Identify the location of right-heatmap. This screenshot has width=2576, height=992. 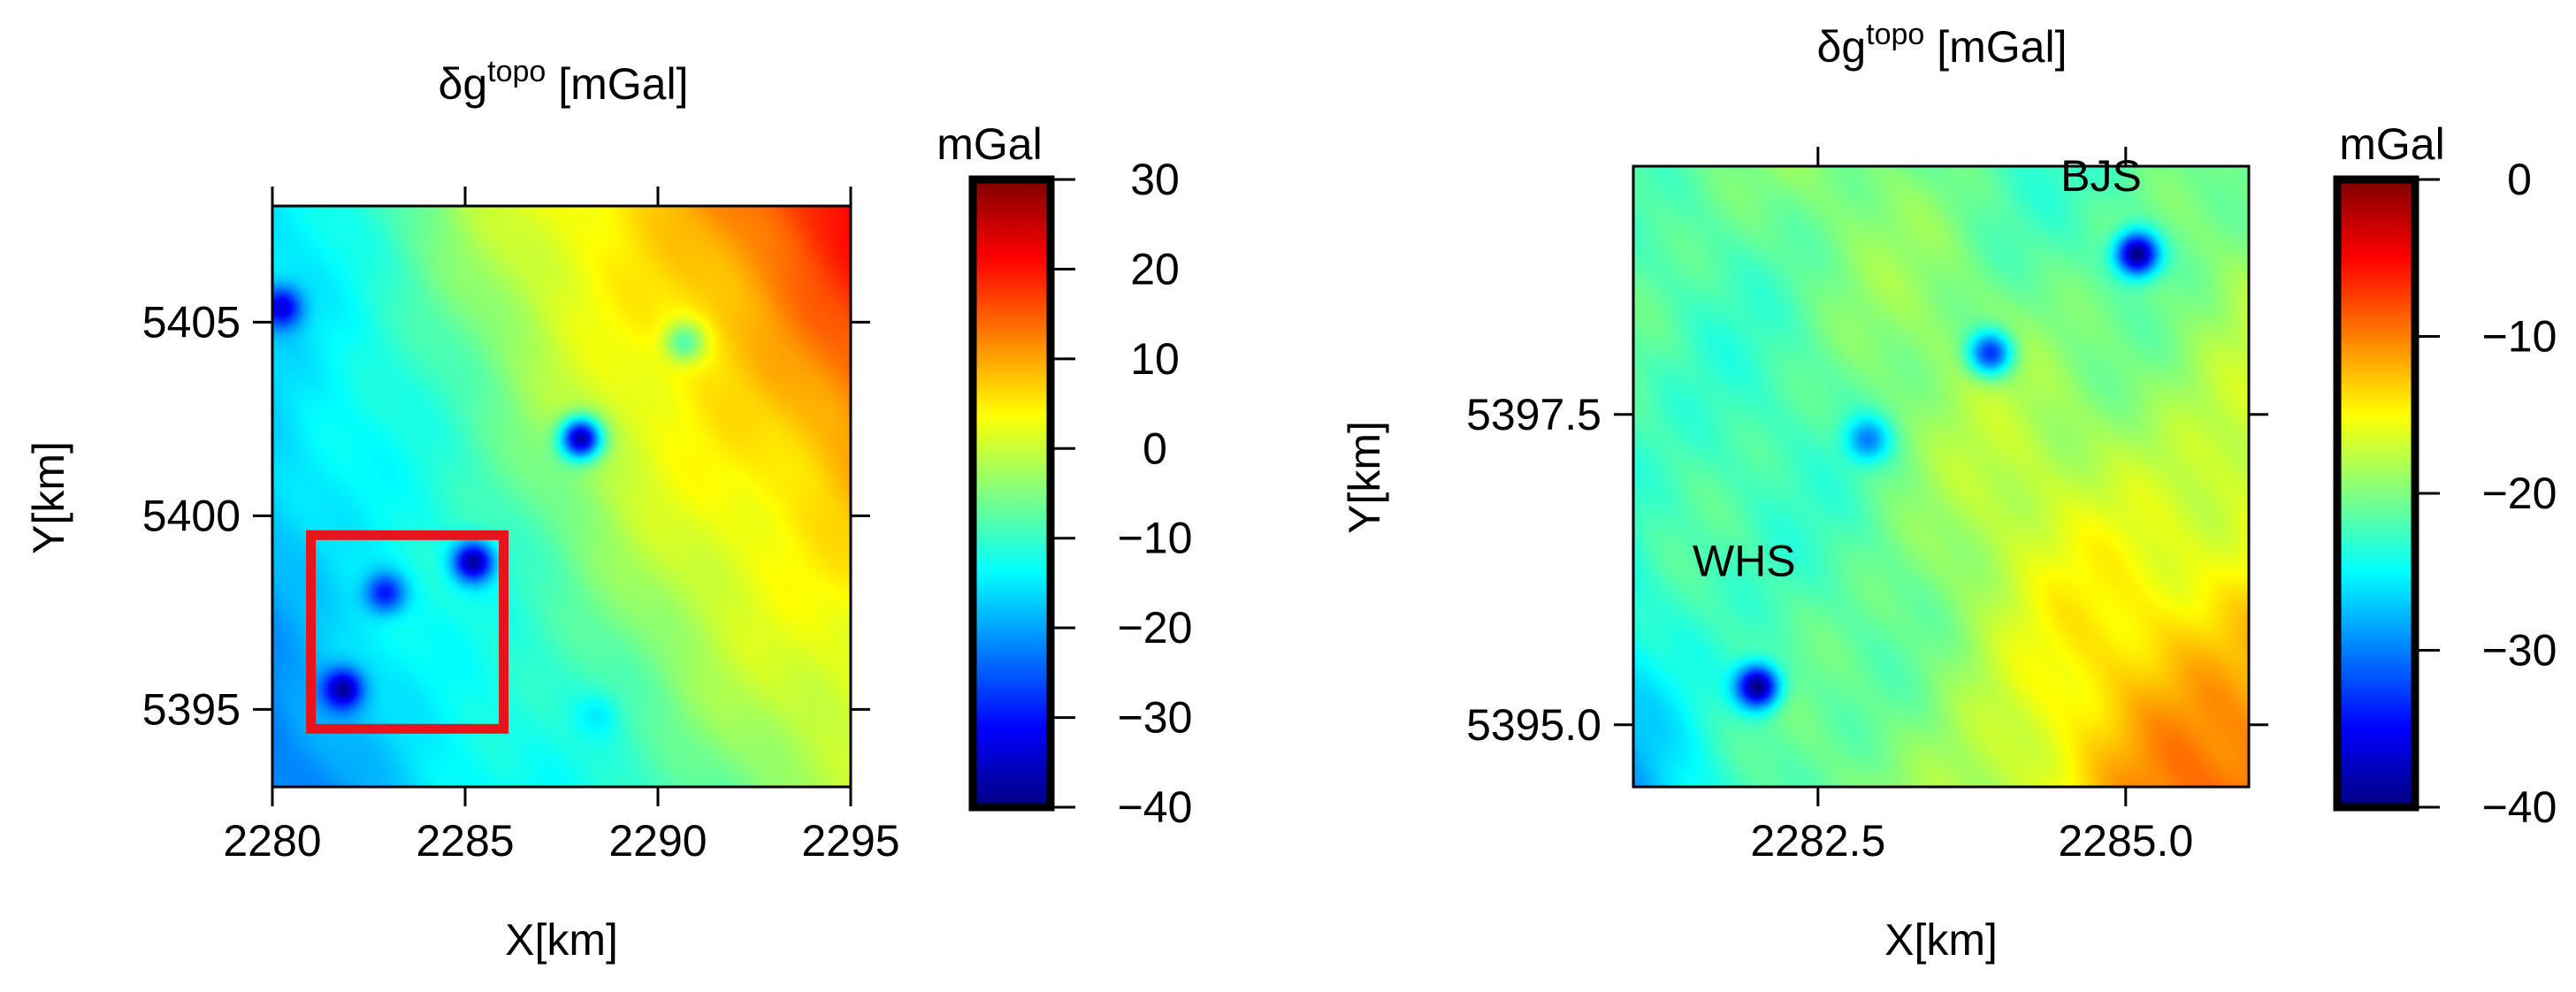
(1941, 477).